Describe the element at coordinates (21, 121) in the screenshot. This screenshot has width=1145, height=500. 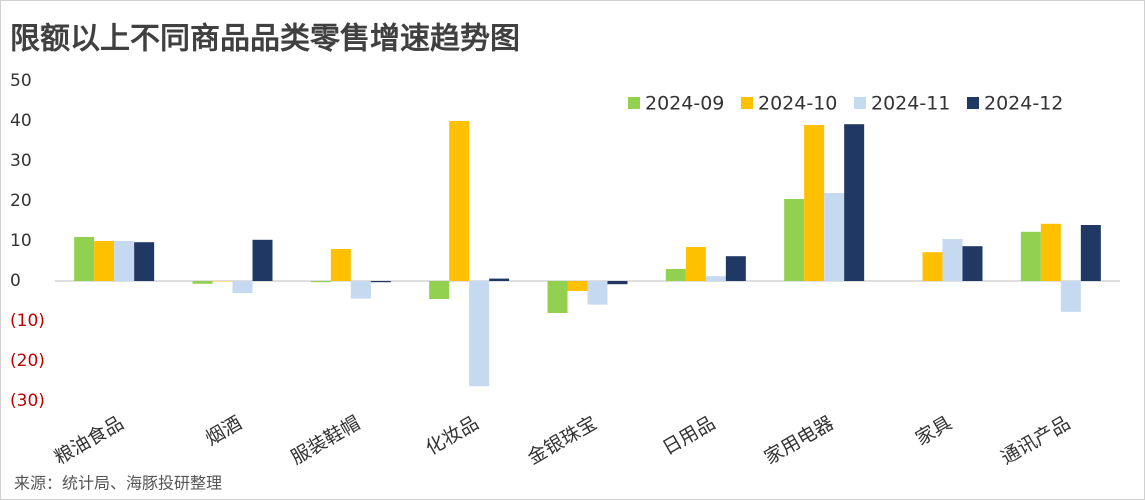
I see `y-tick-label: 40` at that location.